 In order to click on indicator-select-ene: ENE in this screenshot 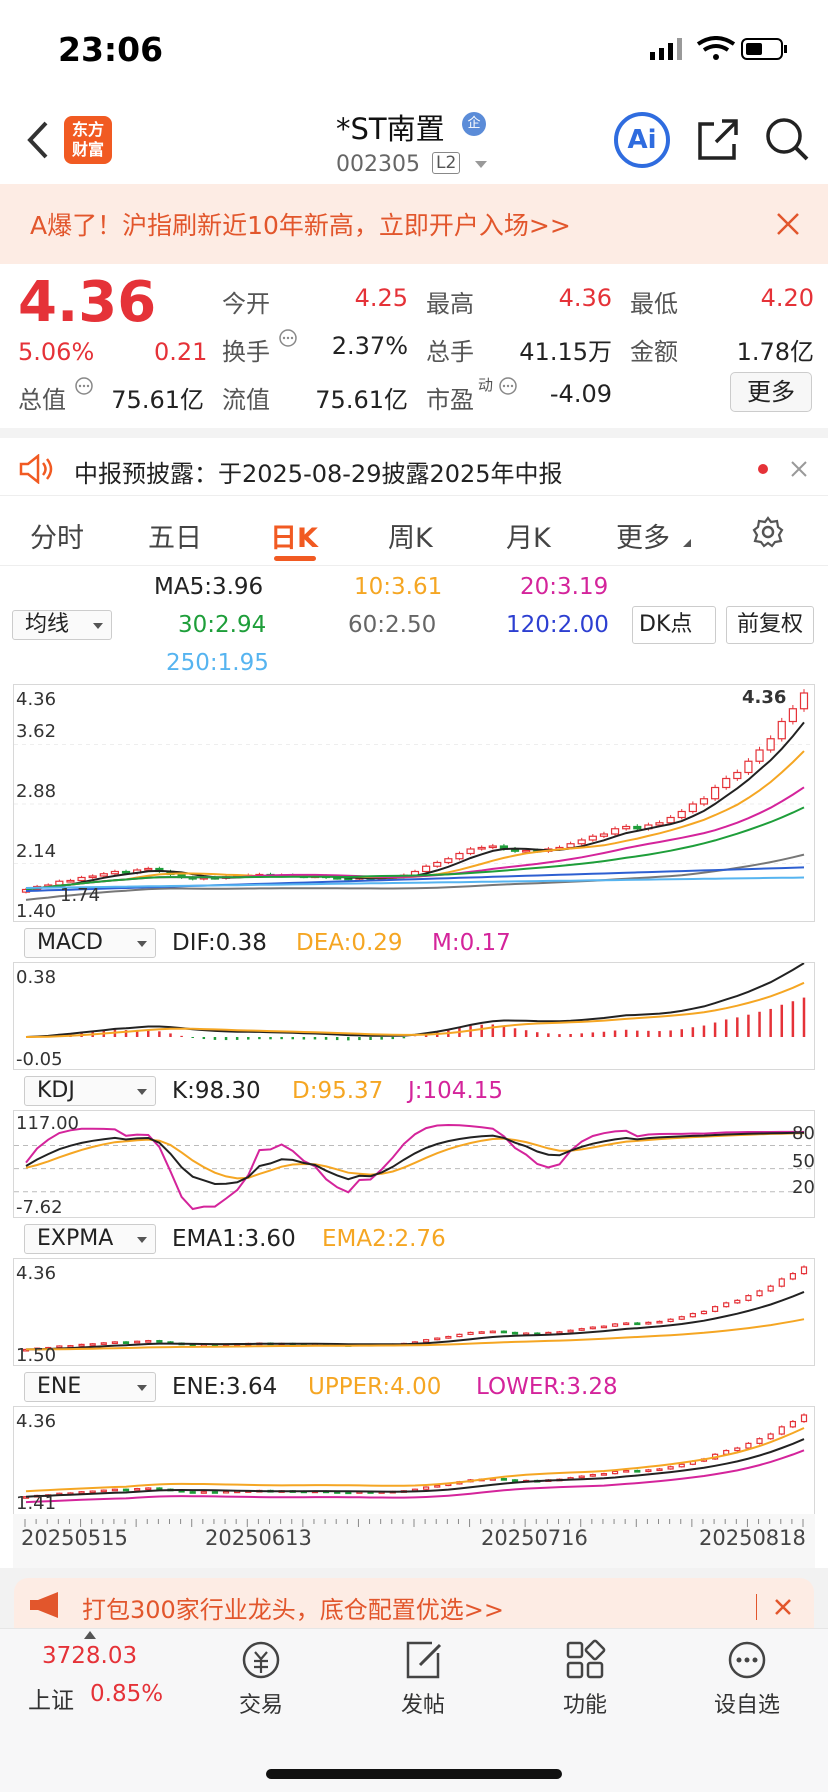, I will do `click(90, 1387)`.